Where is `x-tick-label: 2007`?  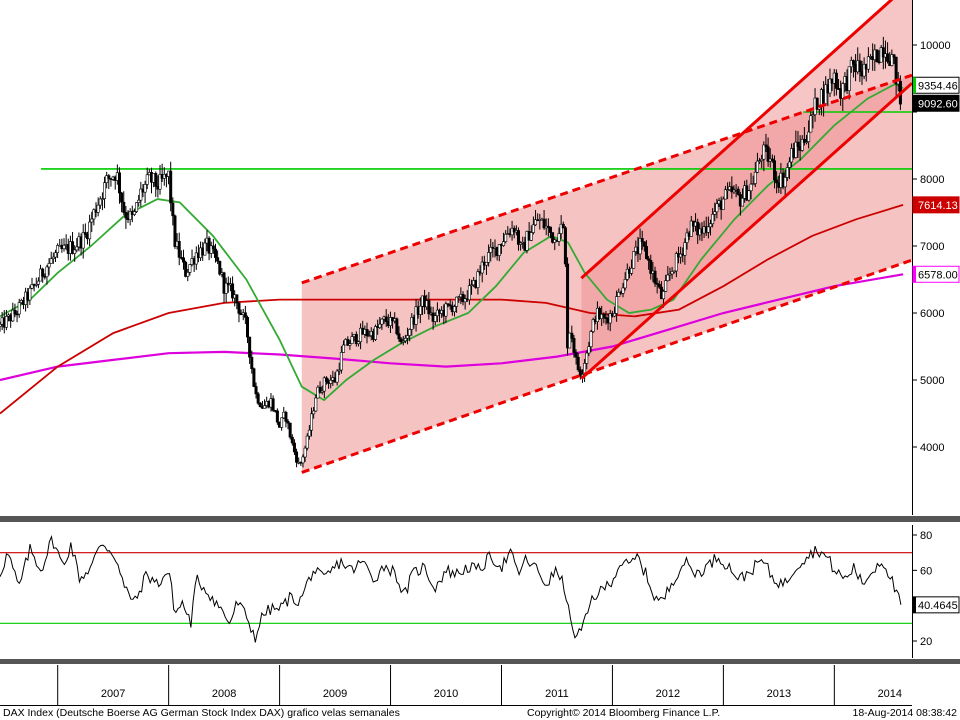 x-tick-label: 2007 is located at coordinates (113, 694).